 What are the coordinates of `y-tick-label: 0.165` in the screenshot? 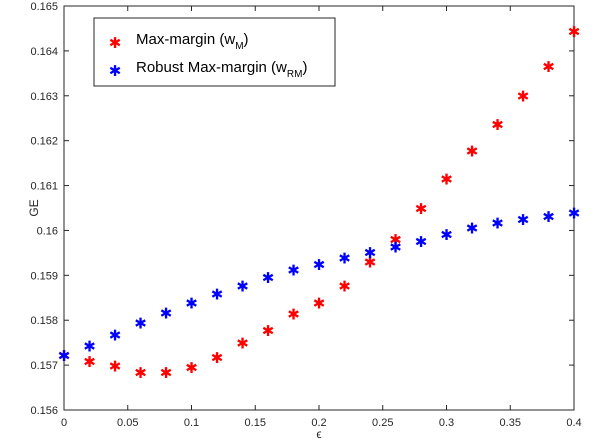 It's located at (44, 7).